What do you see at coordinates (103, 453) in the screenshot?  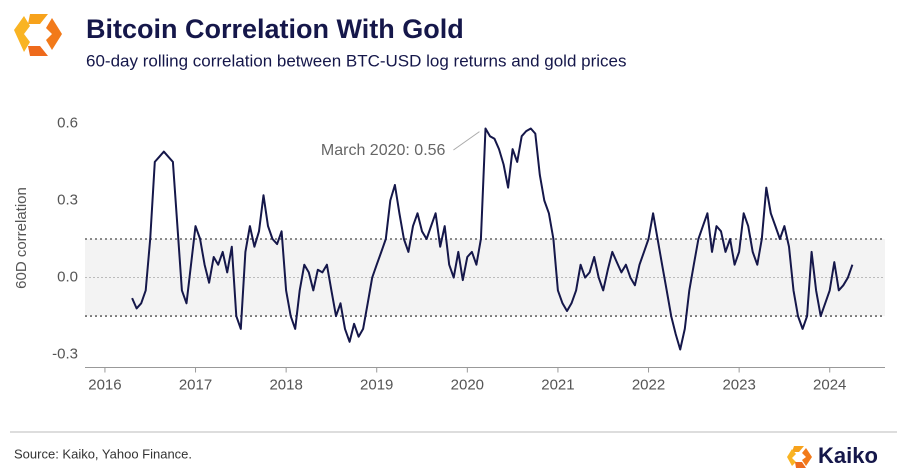 I see `source: Source: Kaiko, Yahoo Finance.` at bounding box center [103, 453].